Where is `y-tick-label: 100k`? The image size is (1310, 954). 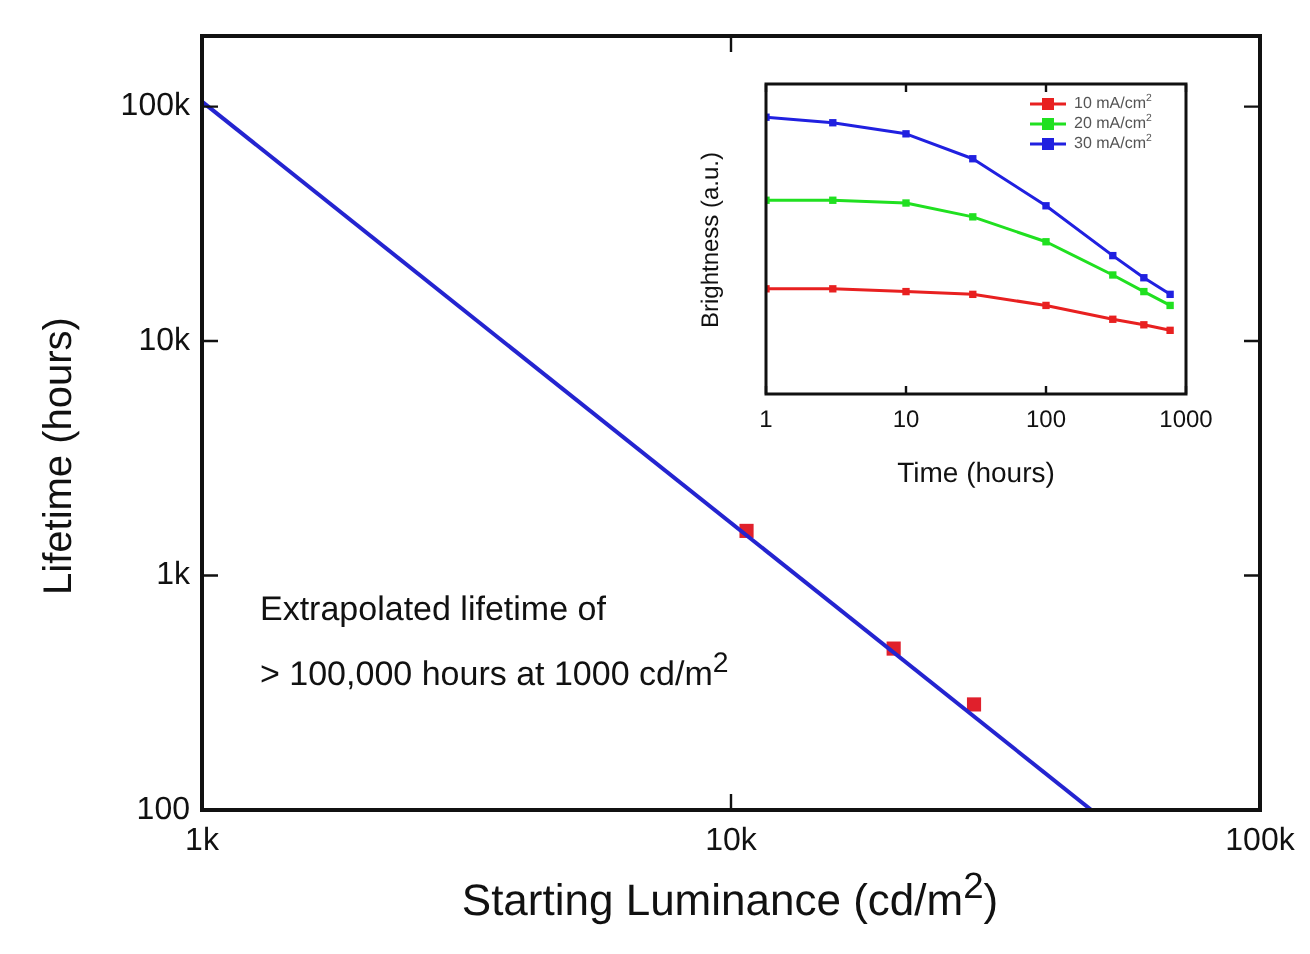
y-tick-label: 100k is located at coordinates (156, 106).